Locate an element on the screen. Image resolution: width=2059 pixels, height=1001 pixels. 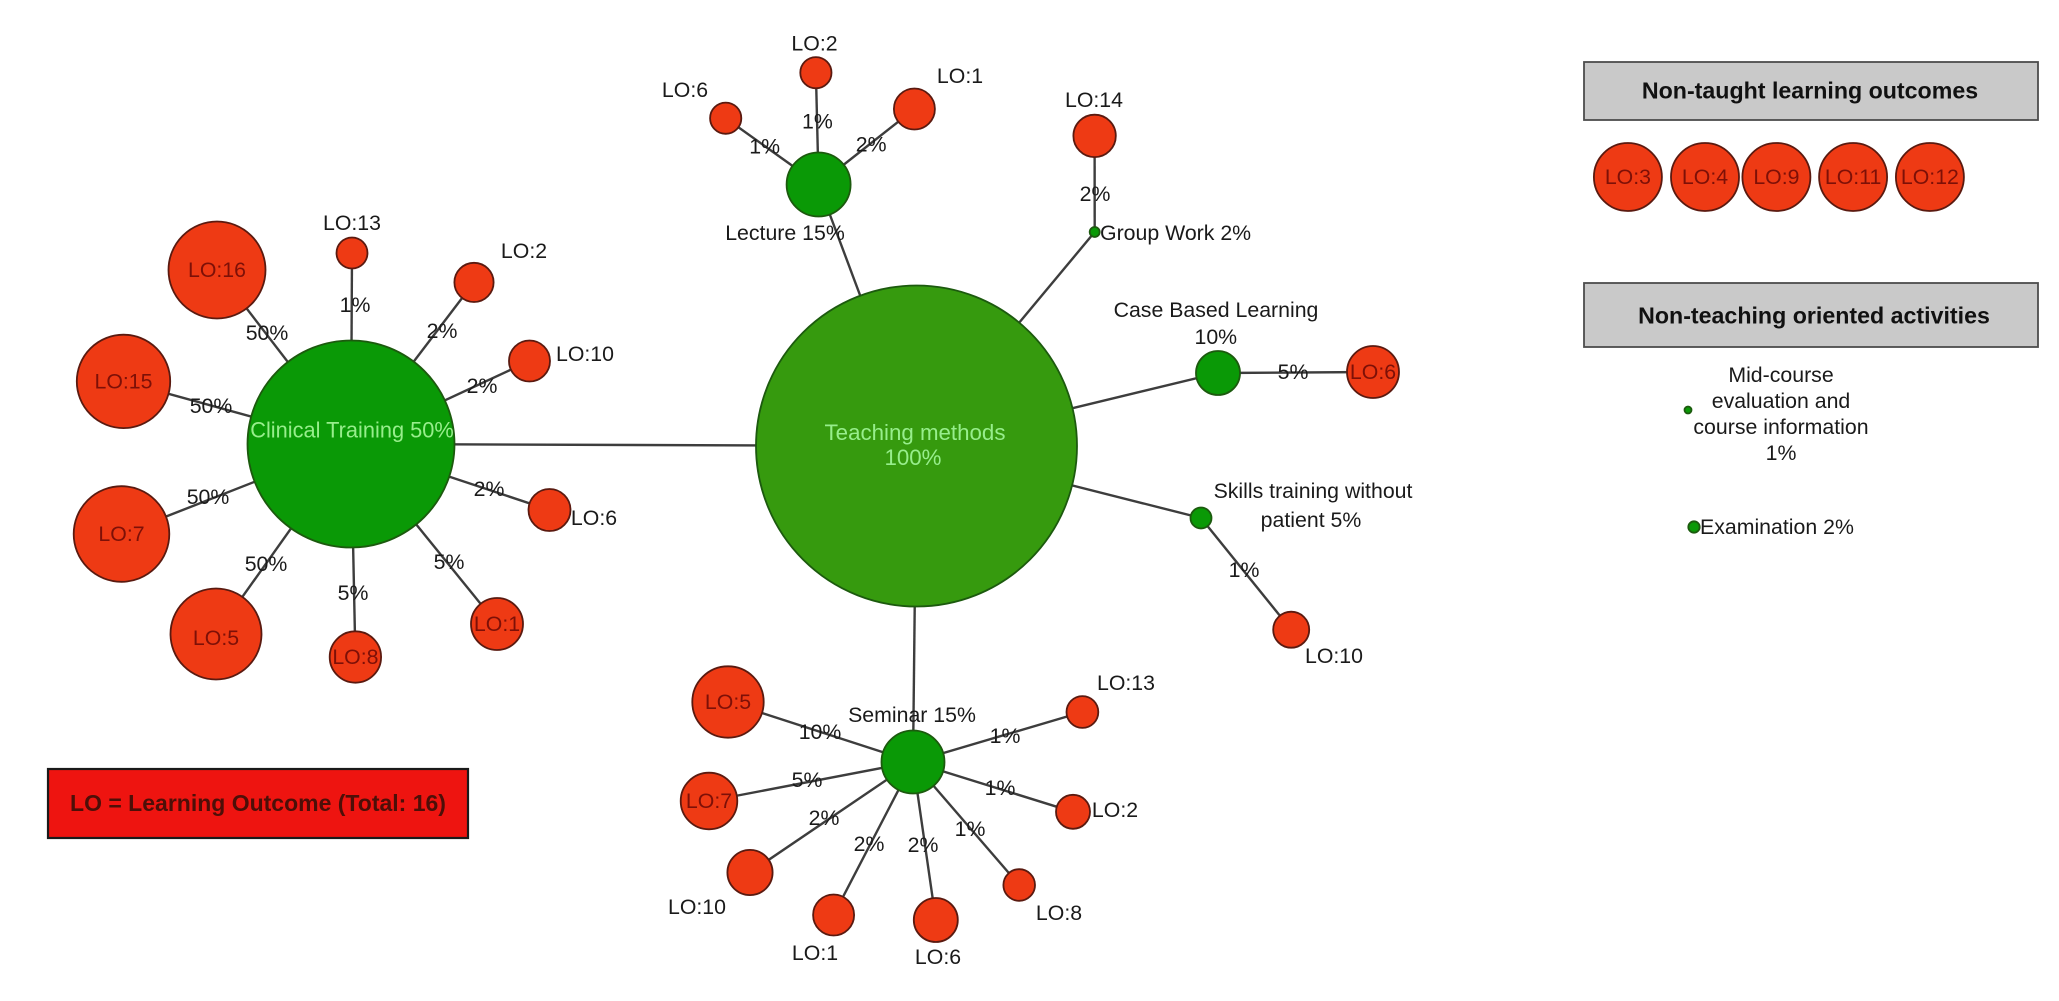
svg-text: Non-taught learning outcomes is located at coordinates (1810, 91).